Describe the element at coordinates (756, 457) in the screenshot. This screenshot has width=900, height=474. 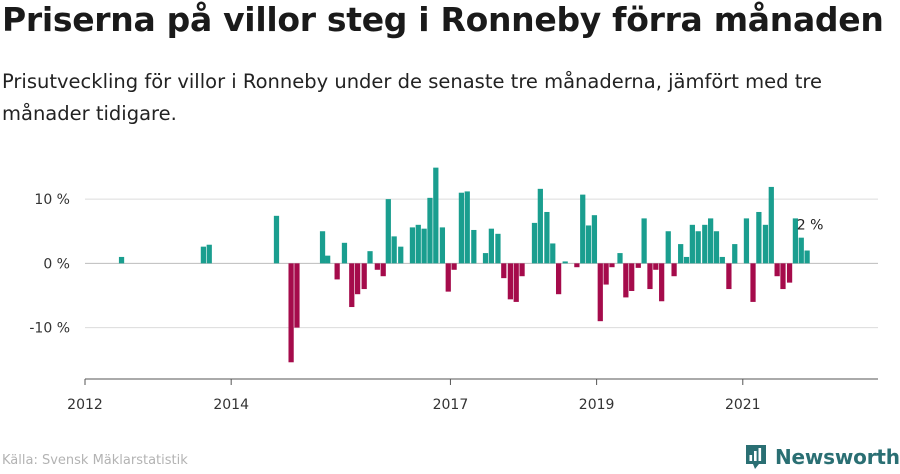
I see `newsworthy-logo-icon` at that location.